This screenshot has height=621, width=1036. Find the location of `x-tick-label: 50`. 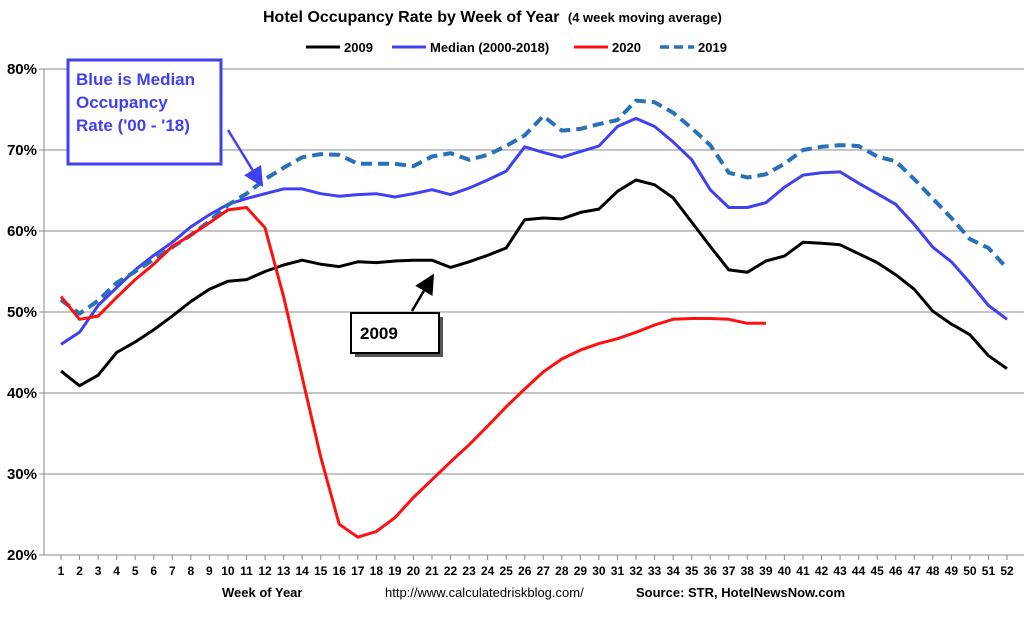

x-tick-label: 50 is located at coordinates (970, 571).